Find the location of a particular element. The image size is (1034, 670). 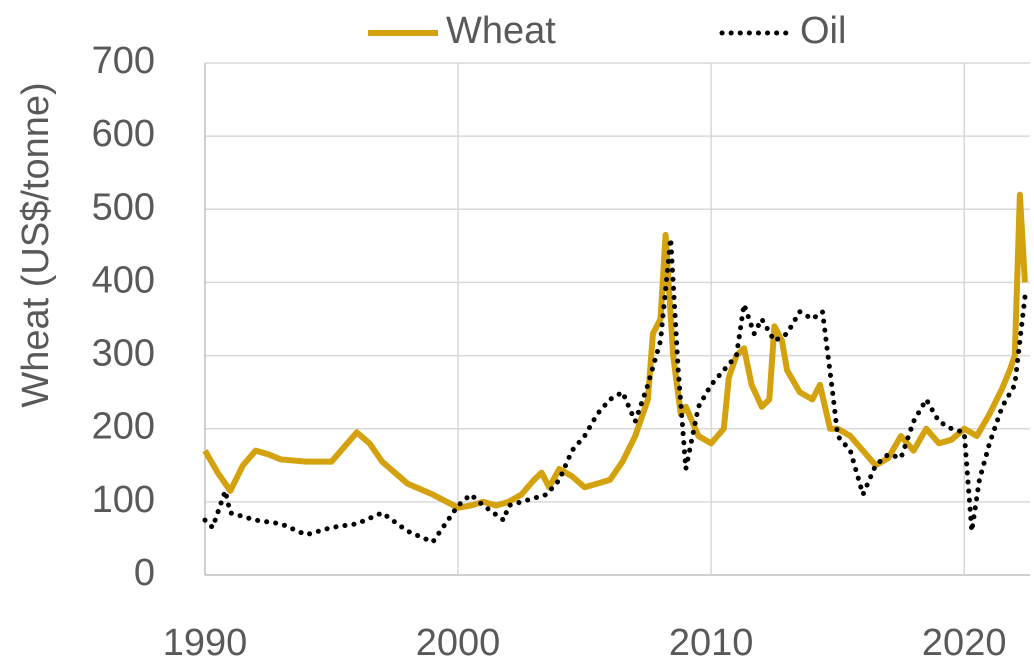

x-tick-label: 1990 is located at coordinates (205, 643).